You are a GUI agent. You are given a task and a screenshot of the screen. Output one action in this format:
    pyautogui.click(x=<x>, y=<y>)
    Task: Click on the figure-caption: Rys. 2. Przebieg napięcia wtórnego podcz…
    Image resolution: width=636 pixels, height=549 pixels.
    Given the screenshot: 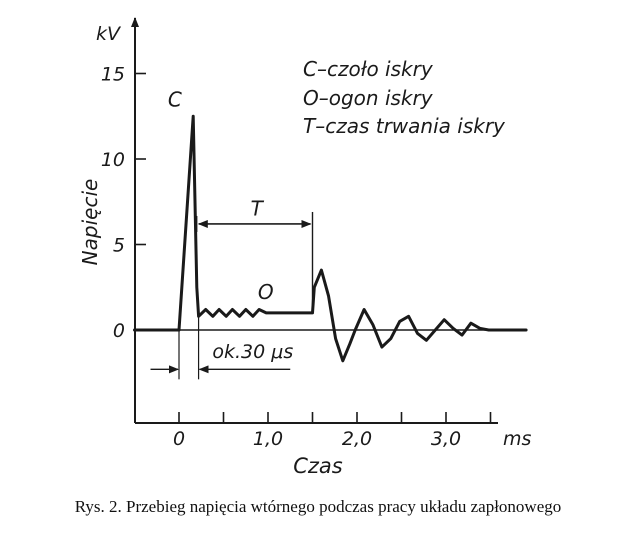 What is the action you would take?
    pyautogui.click(x=318, y=506)
    